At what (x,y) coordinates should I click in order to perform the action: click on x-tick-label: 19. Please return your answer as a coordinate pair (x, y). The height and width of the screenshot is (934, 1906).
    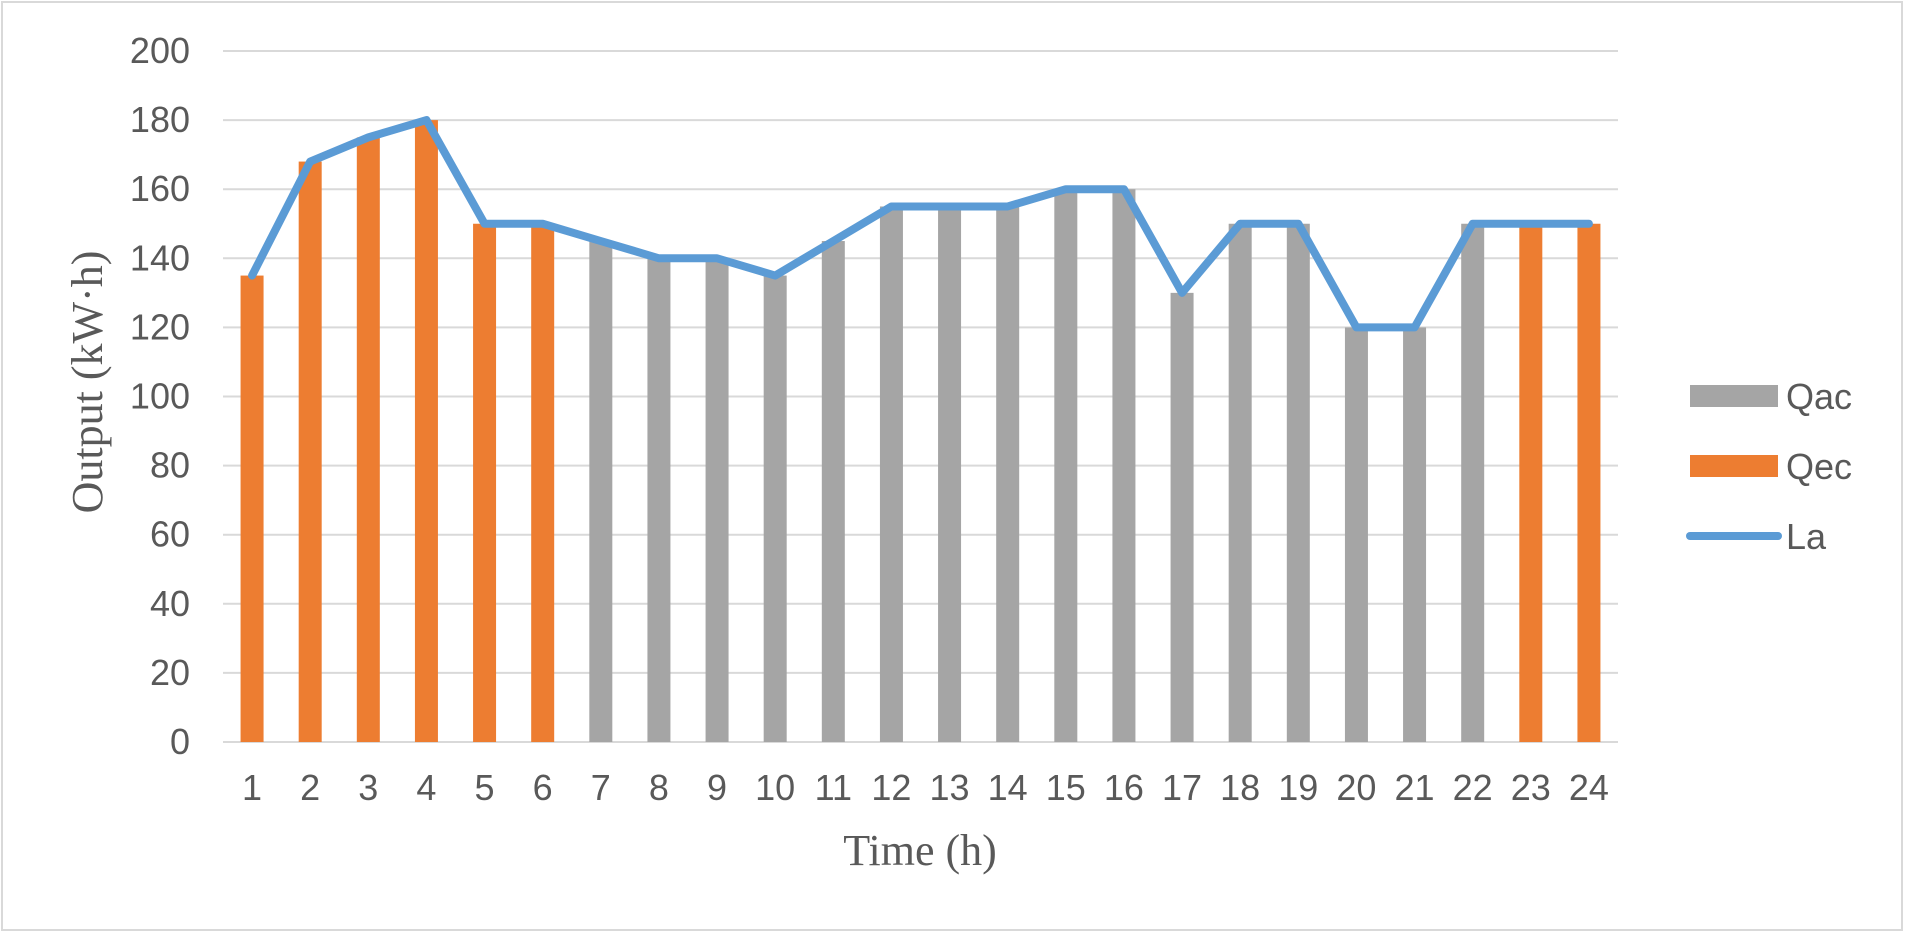
    Looking at the image, I should click on (1298, 787).